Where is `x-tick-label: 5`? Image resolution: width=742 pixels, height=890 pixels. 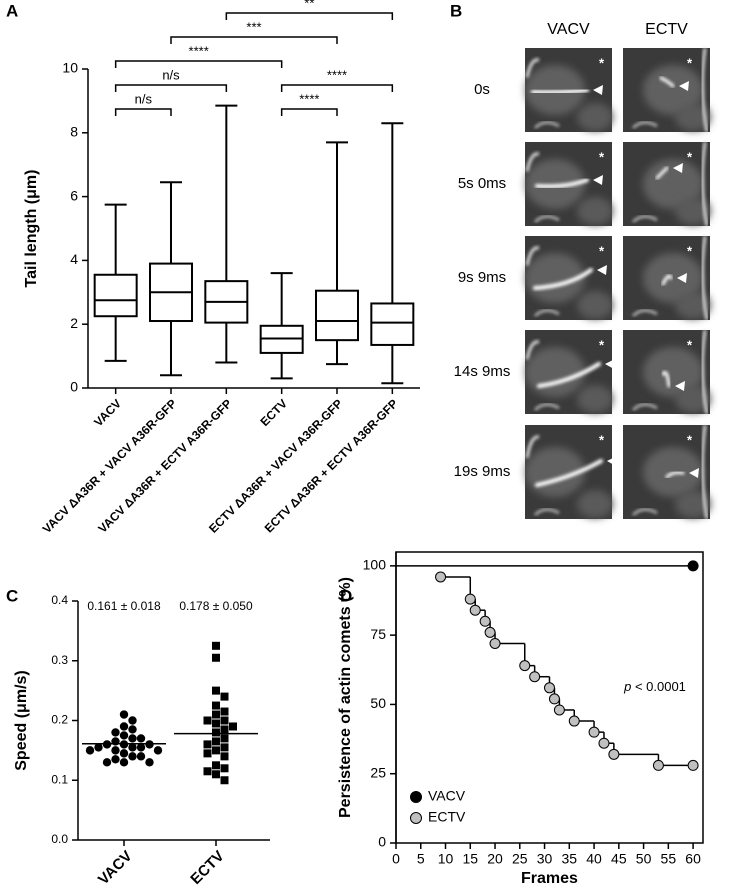 x-tick-label: 5 is located at coordinates (421, 859).